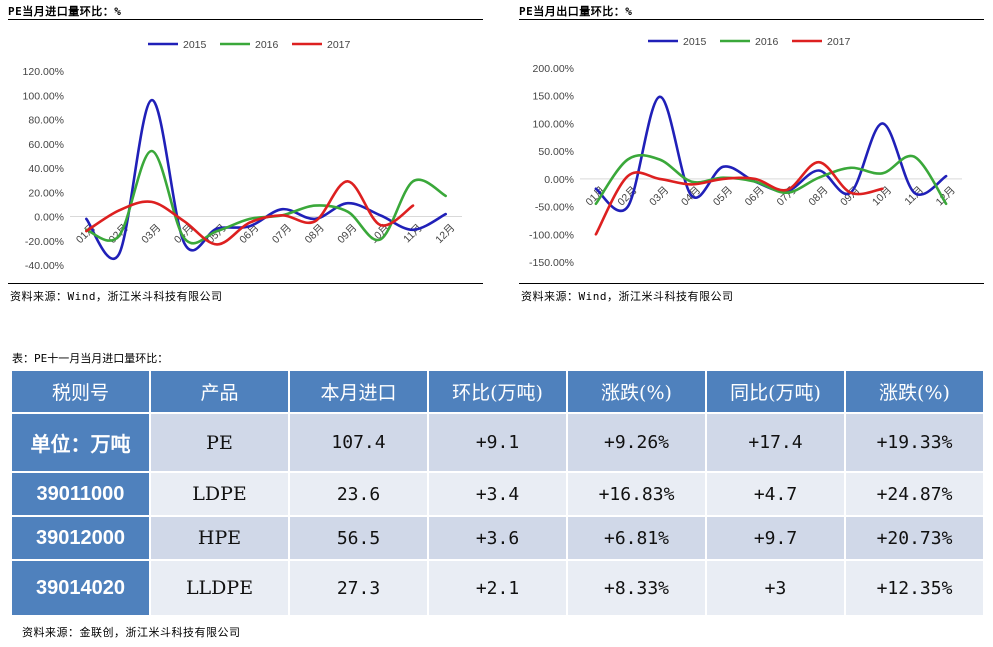 The width and height of the screenshot is (993, 647). What do you see at coordinates (636, 588) in the screenshot?
I see `cell-mom-pct: +8.33%` at bounding box center [636, 588].